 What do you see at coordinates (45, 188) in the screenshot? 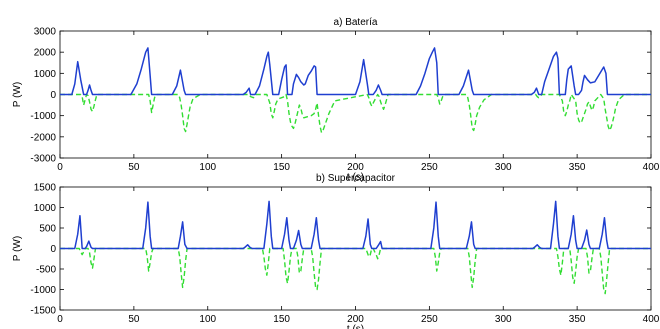
I see `y-tick-label: 1500` at bounding box center [45, 188].